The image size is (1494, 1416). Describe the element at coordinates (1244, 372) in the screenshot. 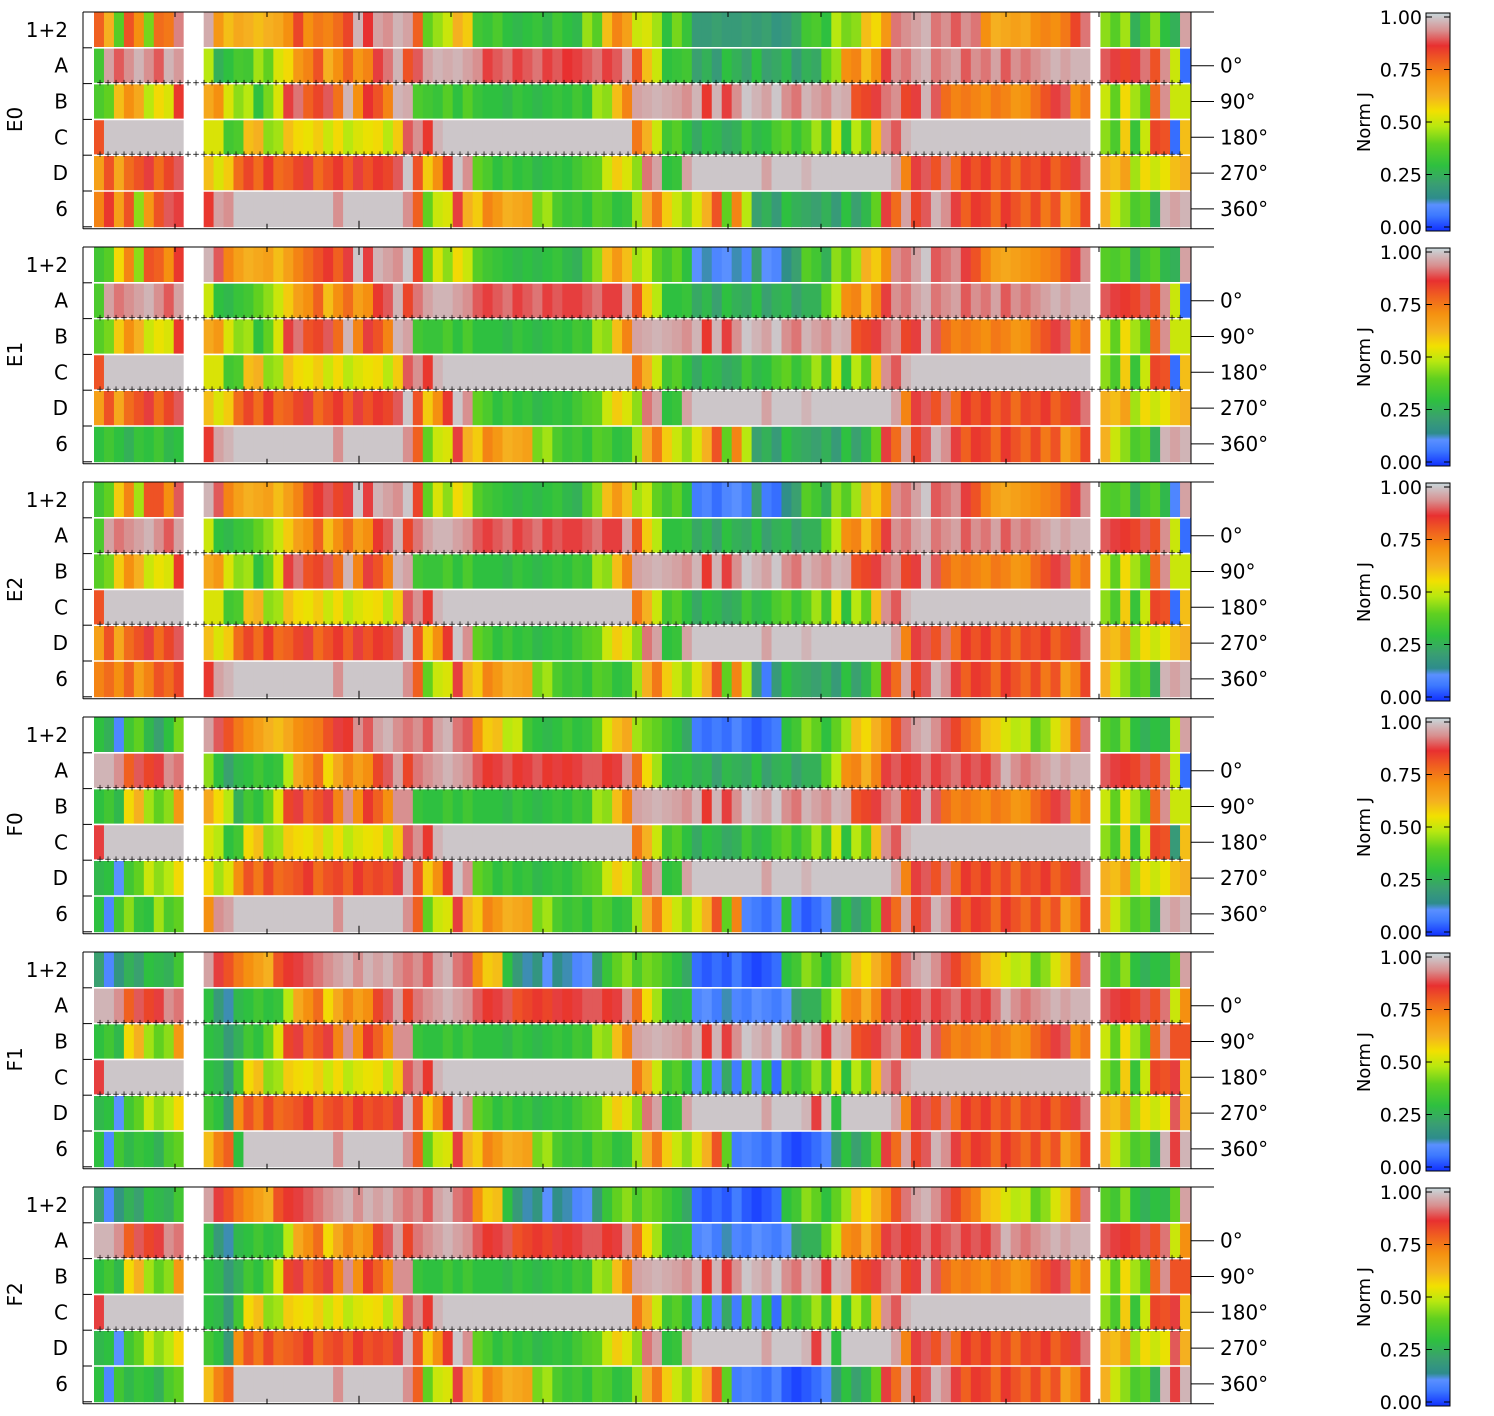

I see `degree-label: 180°` at that location.